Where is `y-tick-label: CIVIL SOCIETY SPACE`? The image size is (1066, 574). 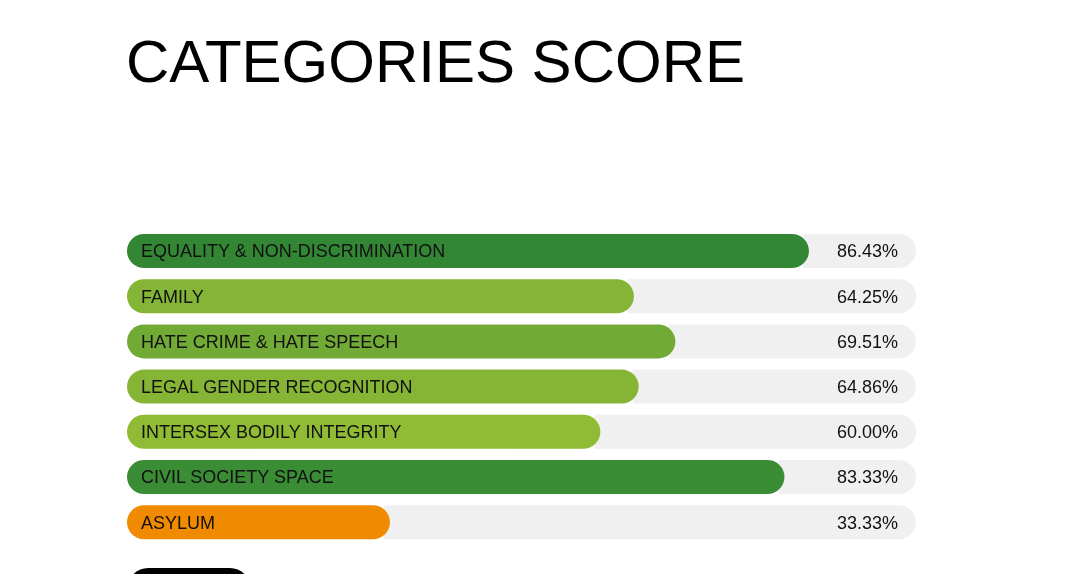 y-tick-label: CIVIL SOCIETY SPACE is located at coordinates (237, 477).